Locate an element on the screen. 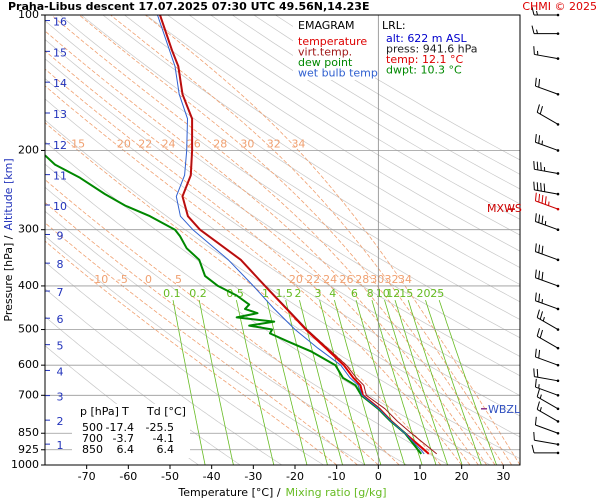 Image resolution: width=600 pixels, height=500 pixels. table-box is located at coordinates (131, 431).